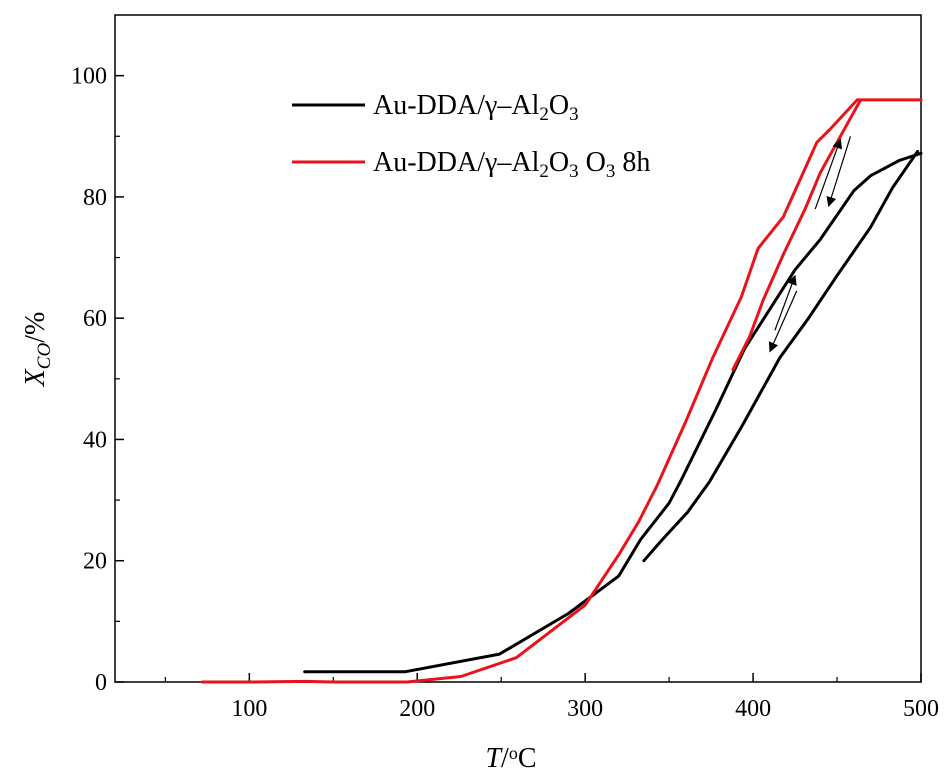  Describe the element at coordinates (417, 709) in the screenshot. I see `x-tick-label: 200` at that location.